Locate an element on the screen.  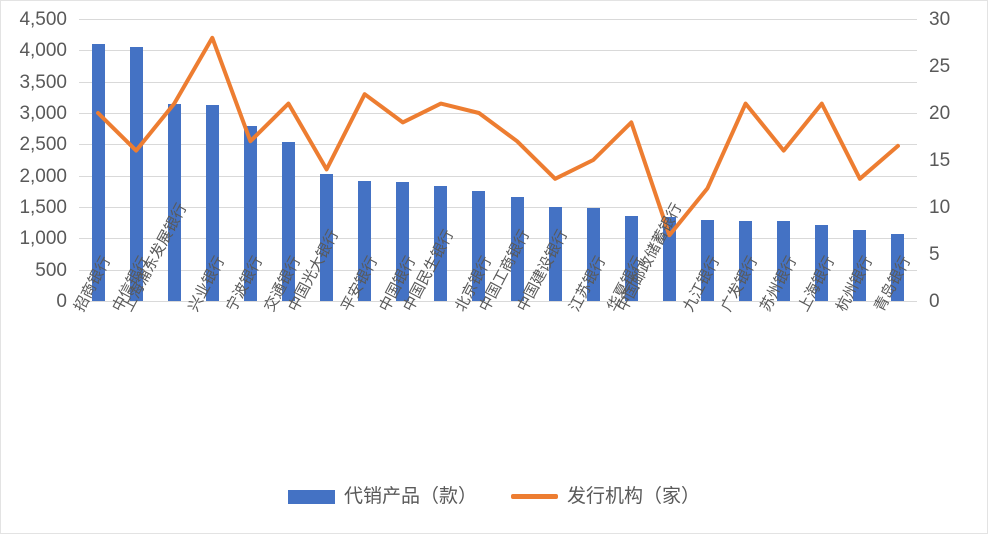
y-axis-left-tick: 3,500 is located at coordinates (43, 82).